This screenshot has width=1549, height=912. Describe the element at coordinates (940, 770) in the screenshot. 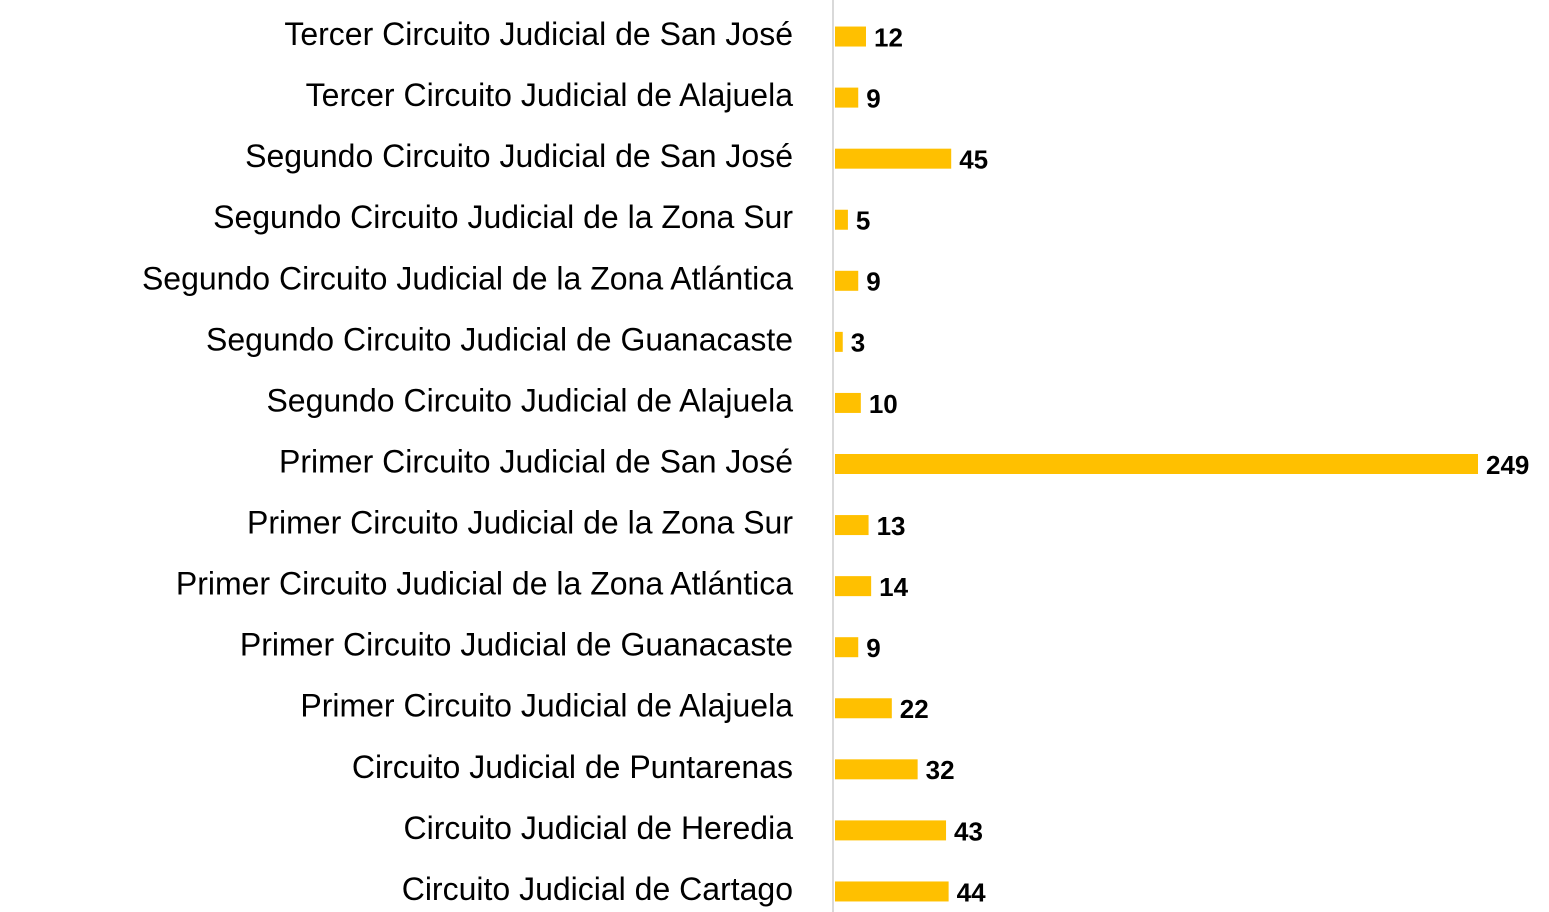

I see `data-label: 32` at that location.